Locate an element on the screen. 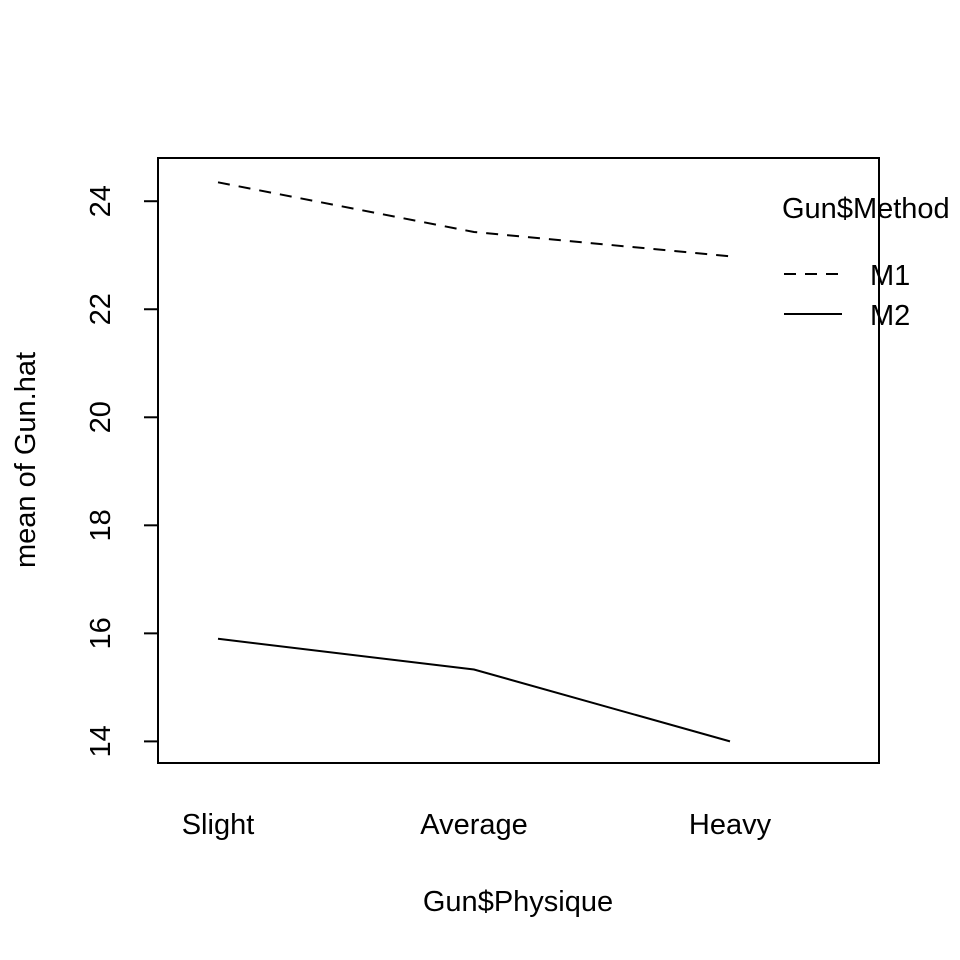 This screenshot has width=960, height=960. y-tick-label: 16 is located at coordinates (101, 633).